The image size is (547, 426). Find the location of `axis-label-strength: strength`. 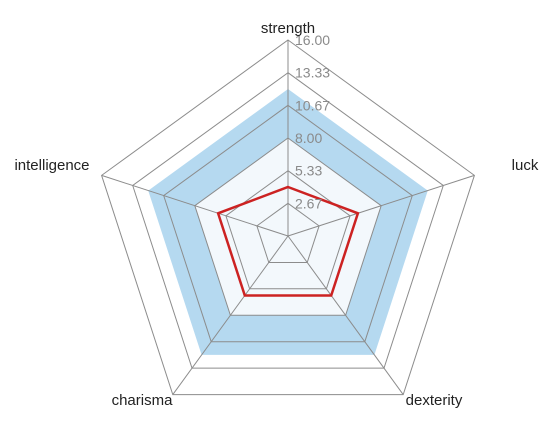

axis-label-strength: strength is located at coordinates (288, 28).